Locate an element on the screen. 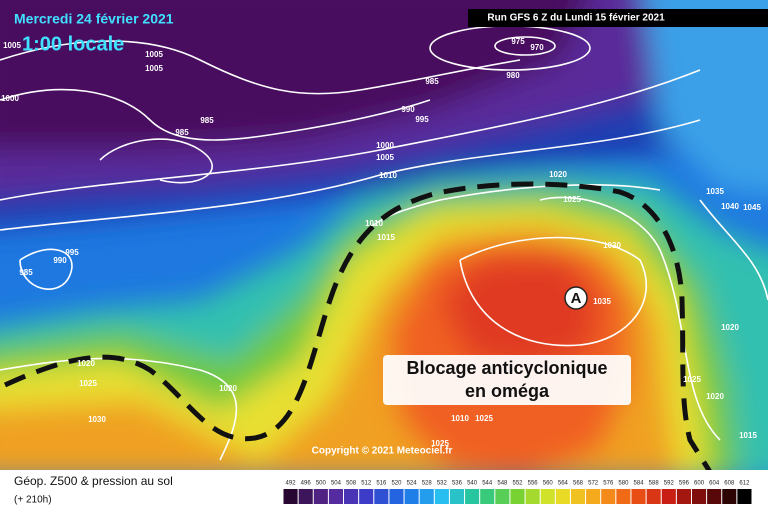 The image size is (768, 517). scale-label: 520 is located at coordinates (396, 484).